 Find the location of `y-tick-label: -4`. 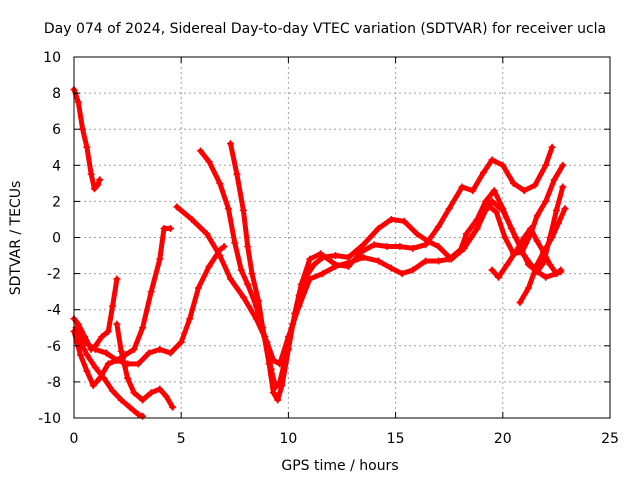

y-tick-label: -4 is located at coordinates (54, 311).